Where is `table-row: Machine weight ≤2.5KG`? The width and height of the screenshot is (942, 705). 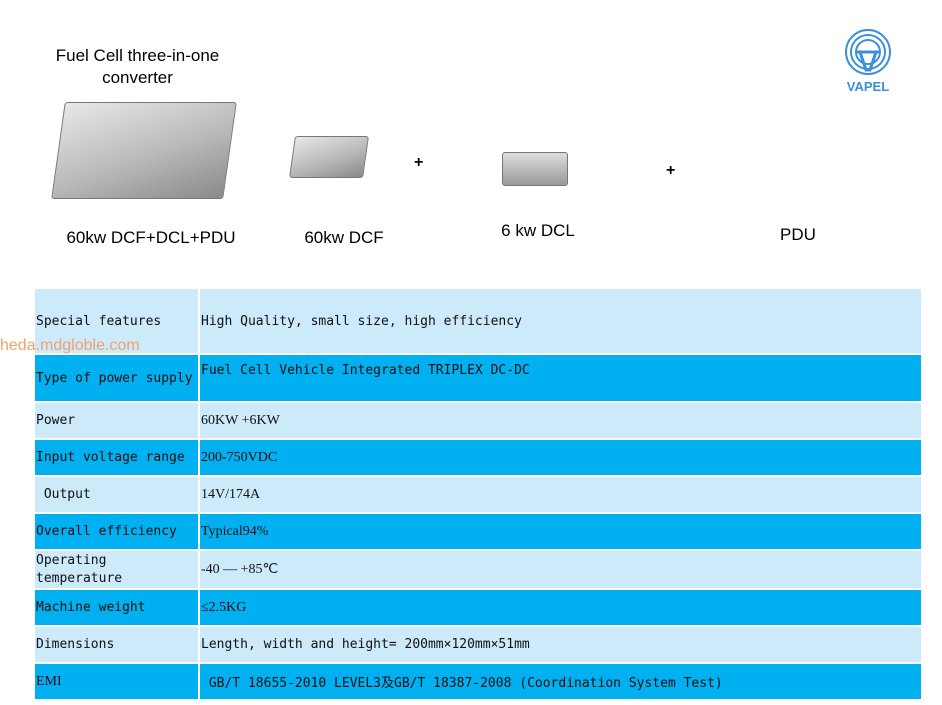 table-row: Machine weight ≤2.5KG is located at coordinates (478, 607).